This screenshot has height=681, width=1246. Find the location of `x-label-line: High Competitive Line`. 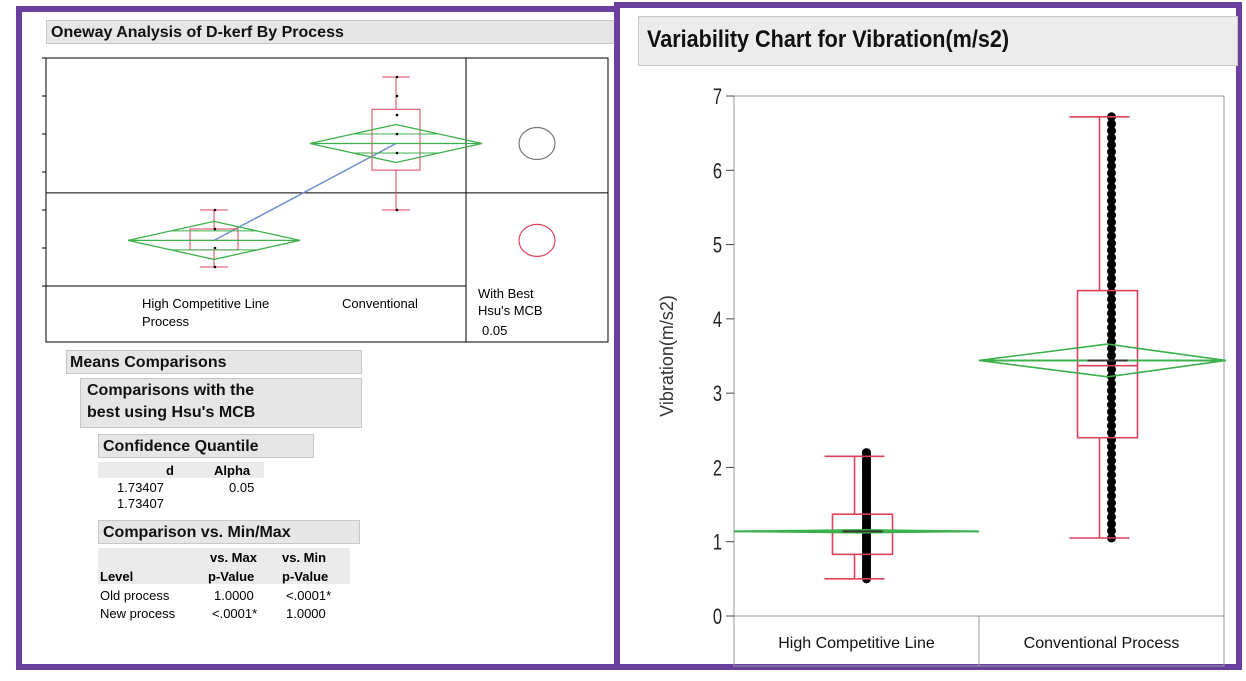

x-label-line: High Competitive Line is located at coordinates (205, 303).